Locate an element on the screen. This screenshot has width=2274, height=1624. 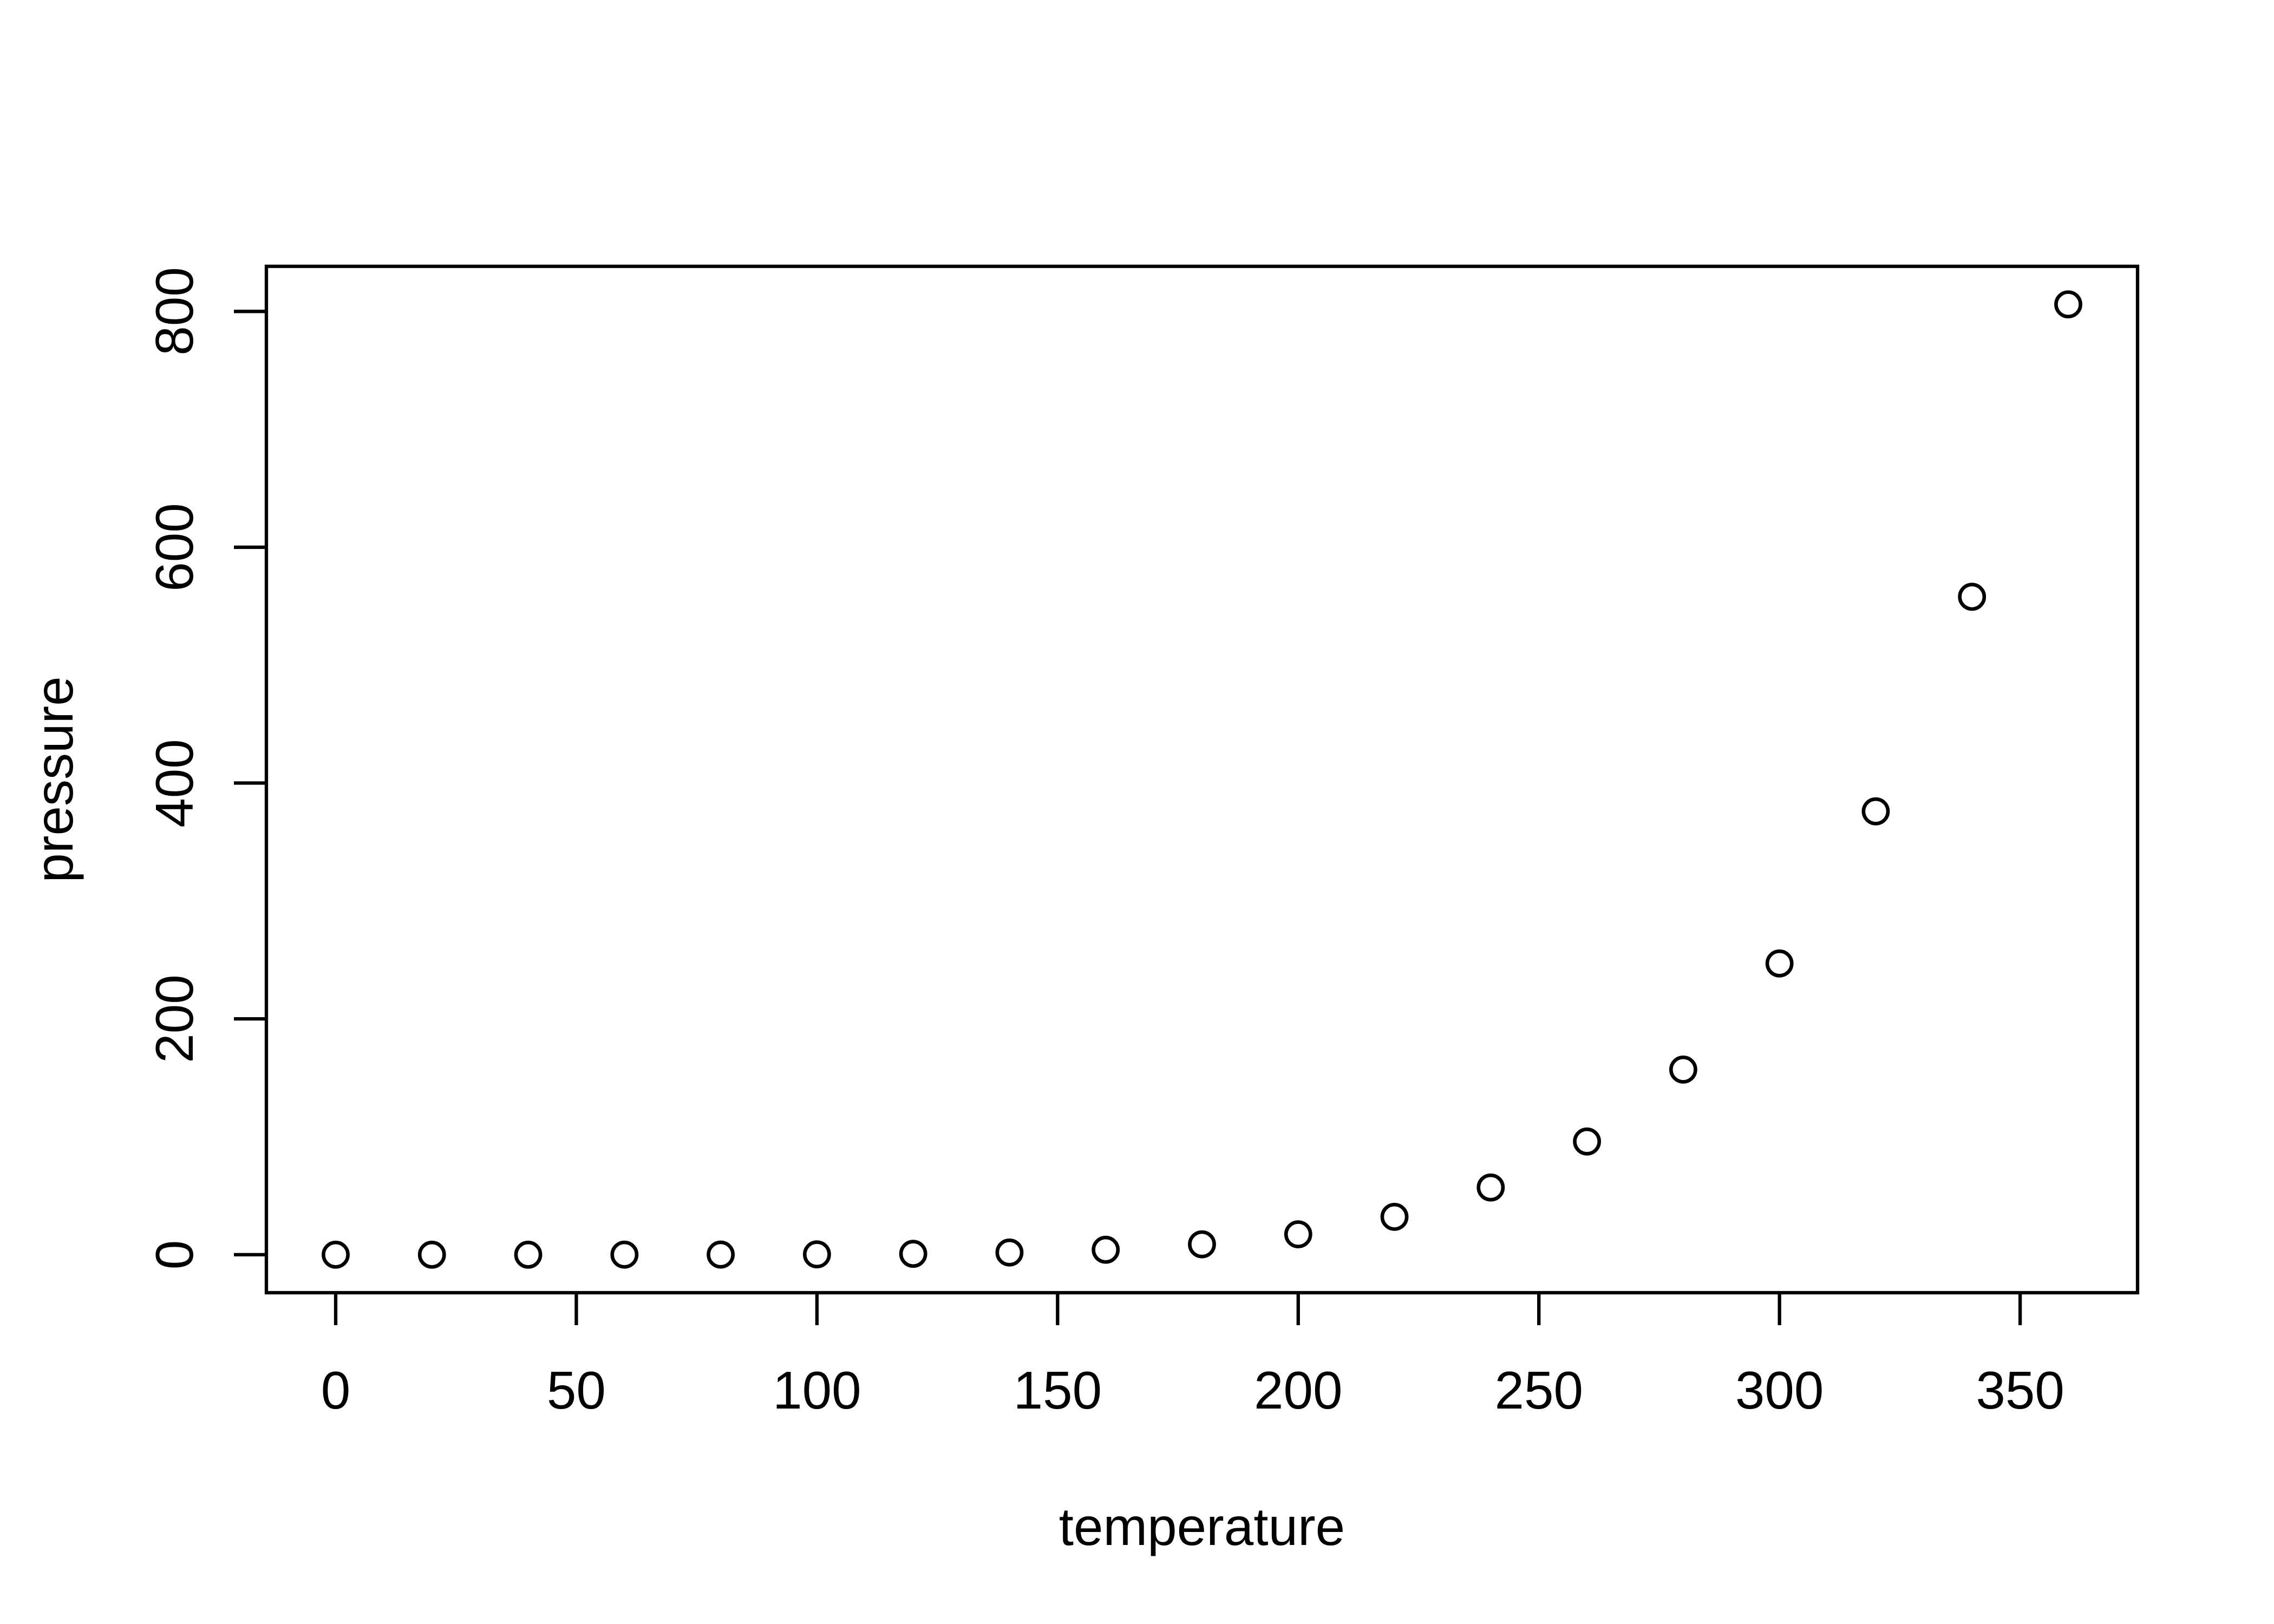
x-axis-title: temperature is located at coordinates (1202, 1526).